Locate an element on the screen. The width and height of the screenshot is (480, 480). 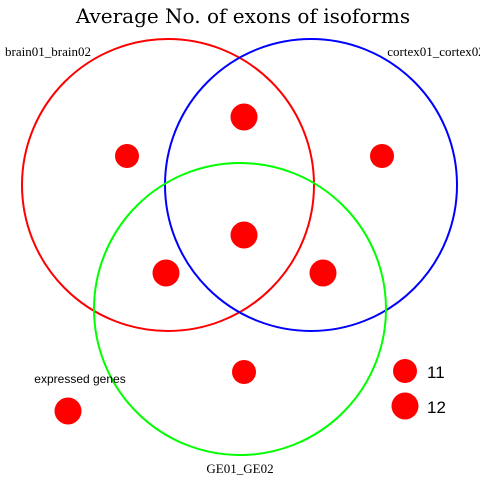
outside-marker is located at coordinates (68, 411).